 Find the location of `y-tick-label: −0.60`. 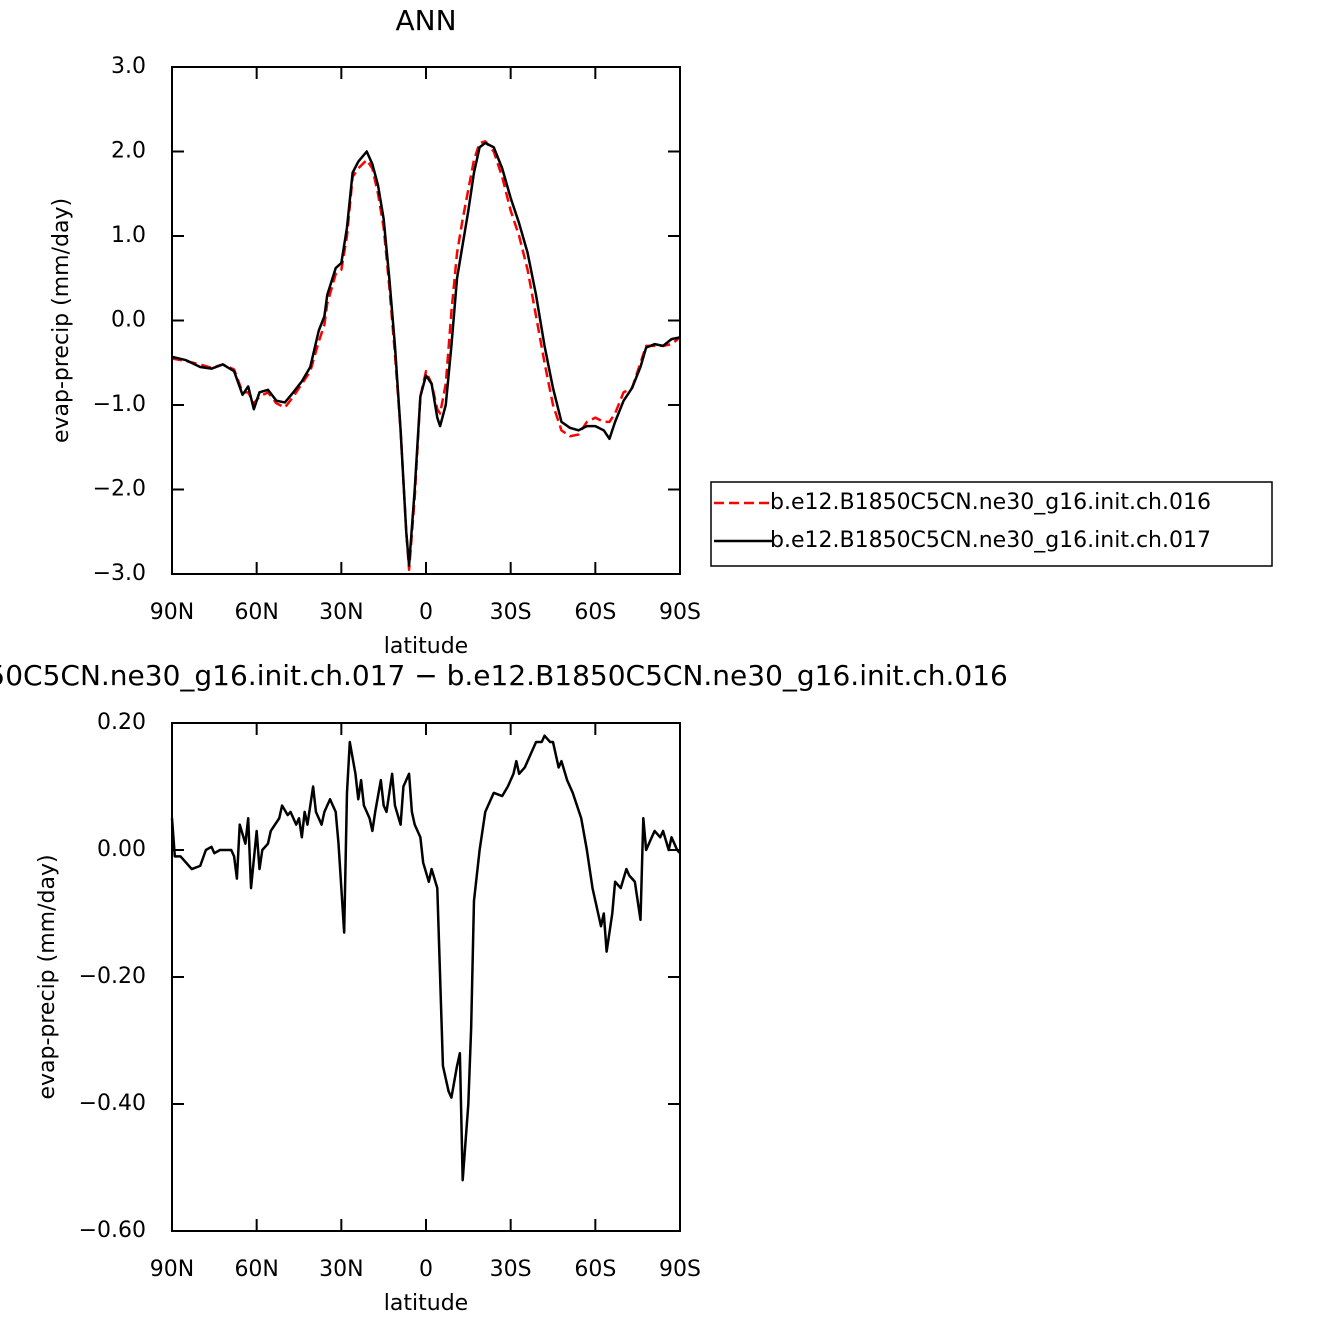

y-tick-label: −0.60 is located at coordinates (112, 1230).